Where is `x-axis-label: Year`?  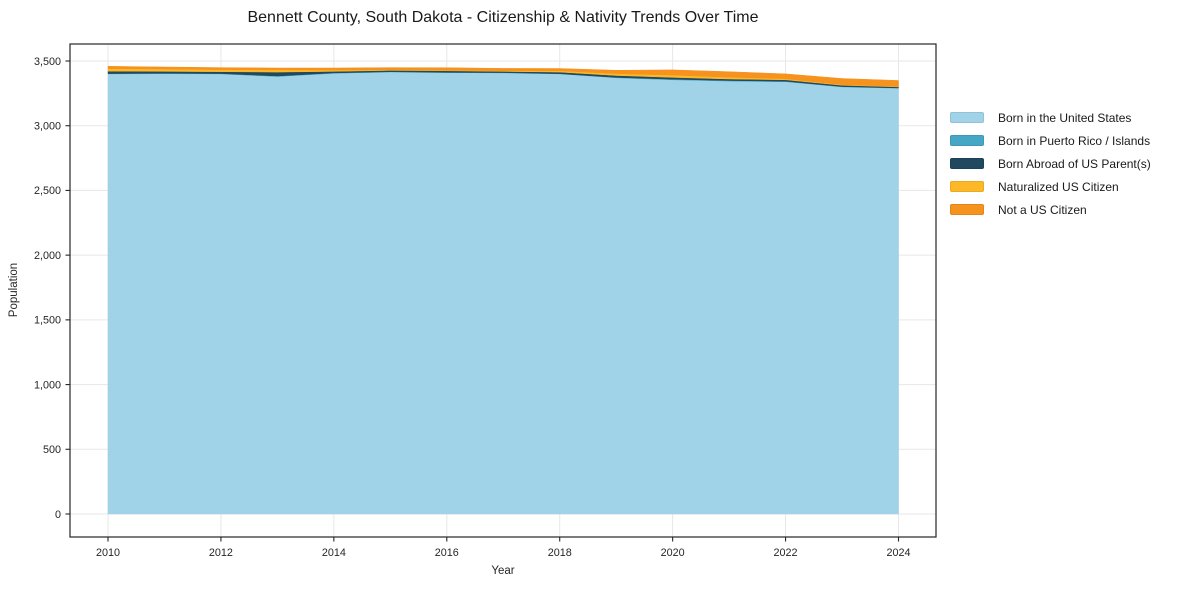 x-axis-label: Year is located at coordinates (503, 571).